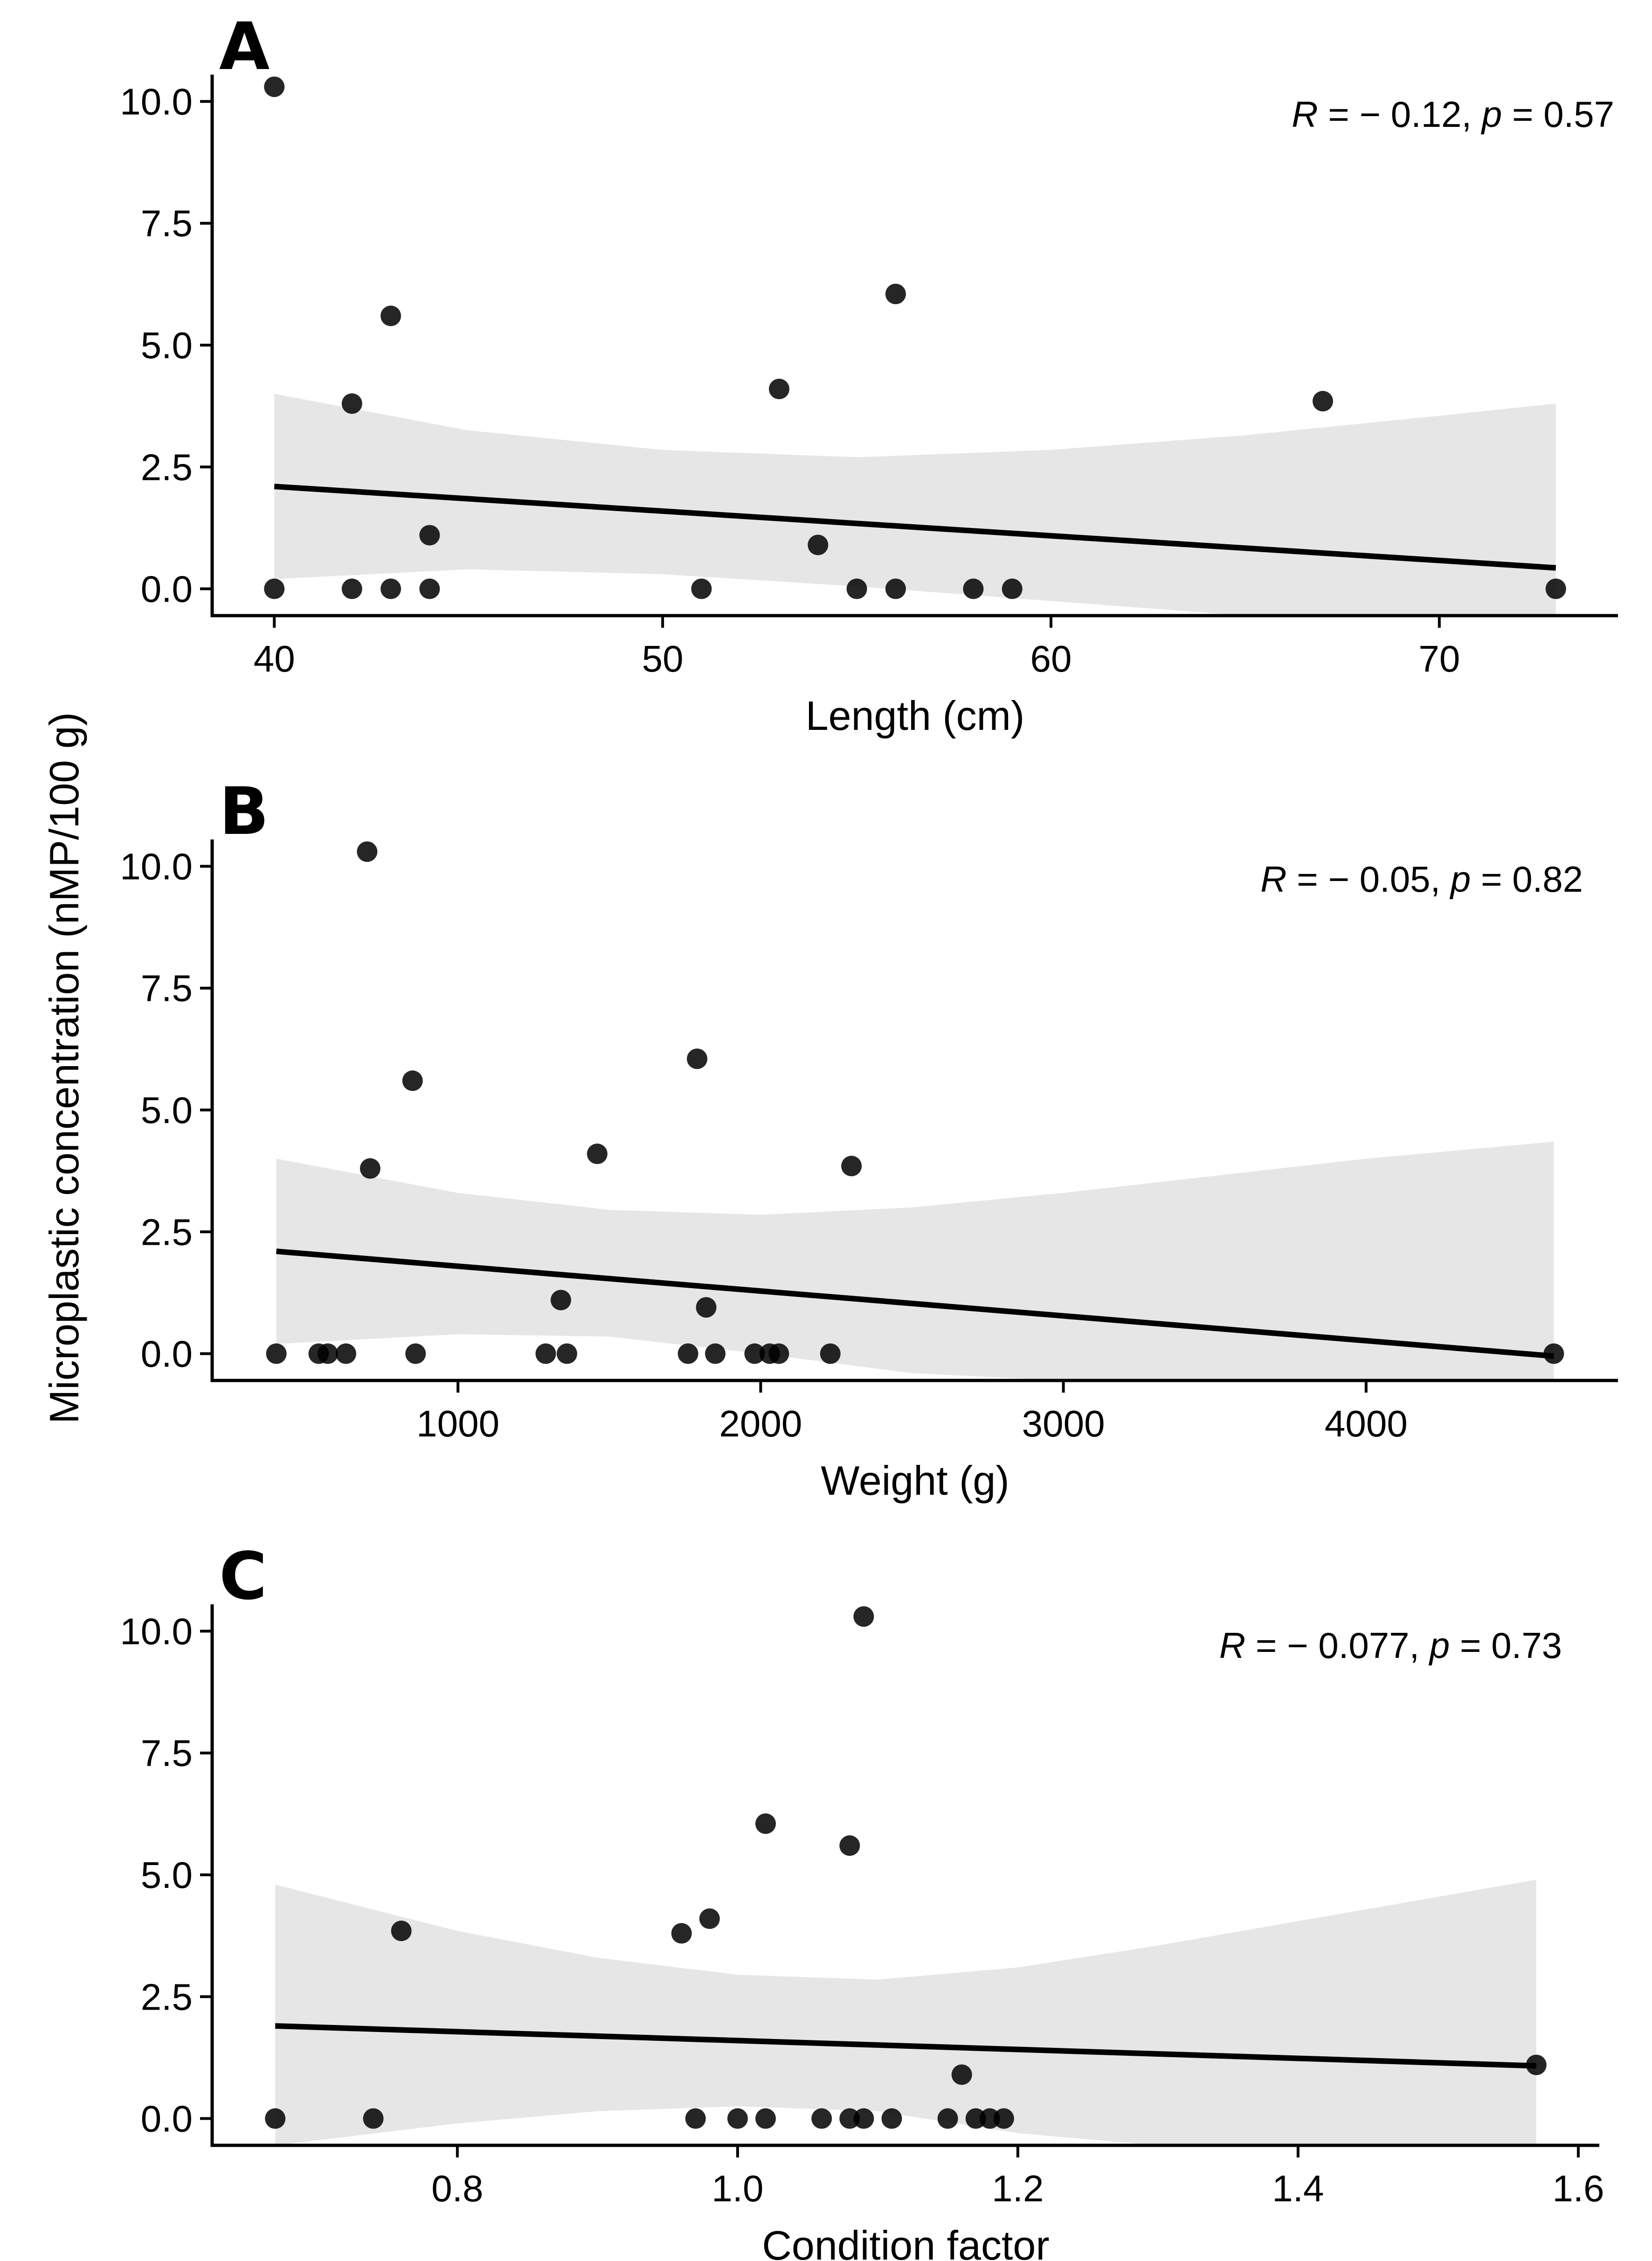  What do you see at coordinates (1453, 114) in the screenshot?
I see `correlation-annotation: R = − 0.12, p = 0.57` at bounding box center [1453, 114].